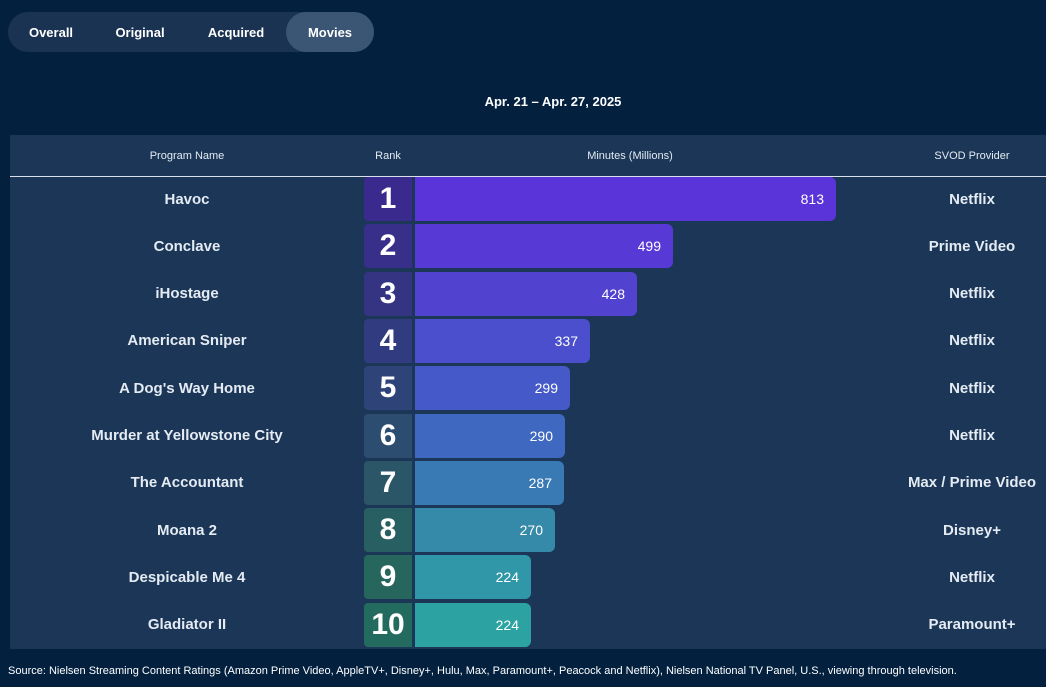 The image size is (1046, 687). Describe the element at coordinates (972, 530) in the screenshot. I see `svod-provider: Disney+` at that location.